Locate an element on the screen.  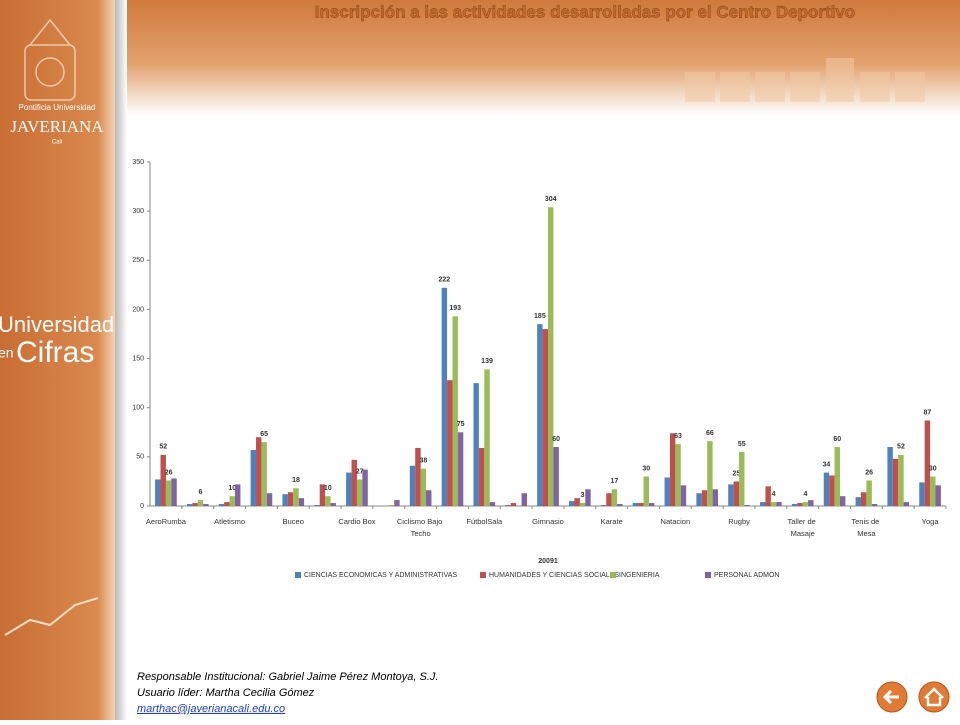
x-tick-label: Karate is located at coordinates (612, 521).